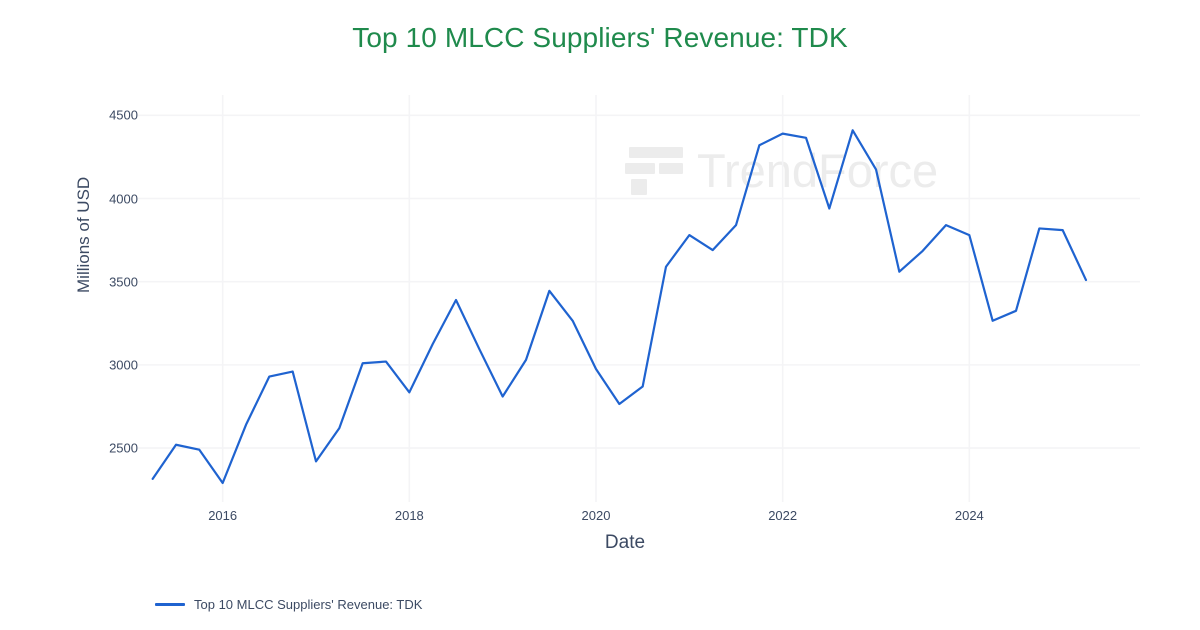  What do you see at coordinates (123, 115) in the screenshot?
I see `y-axis-tick-label: 4500` at bounding box center [123, 115].